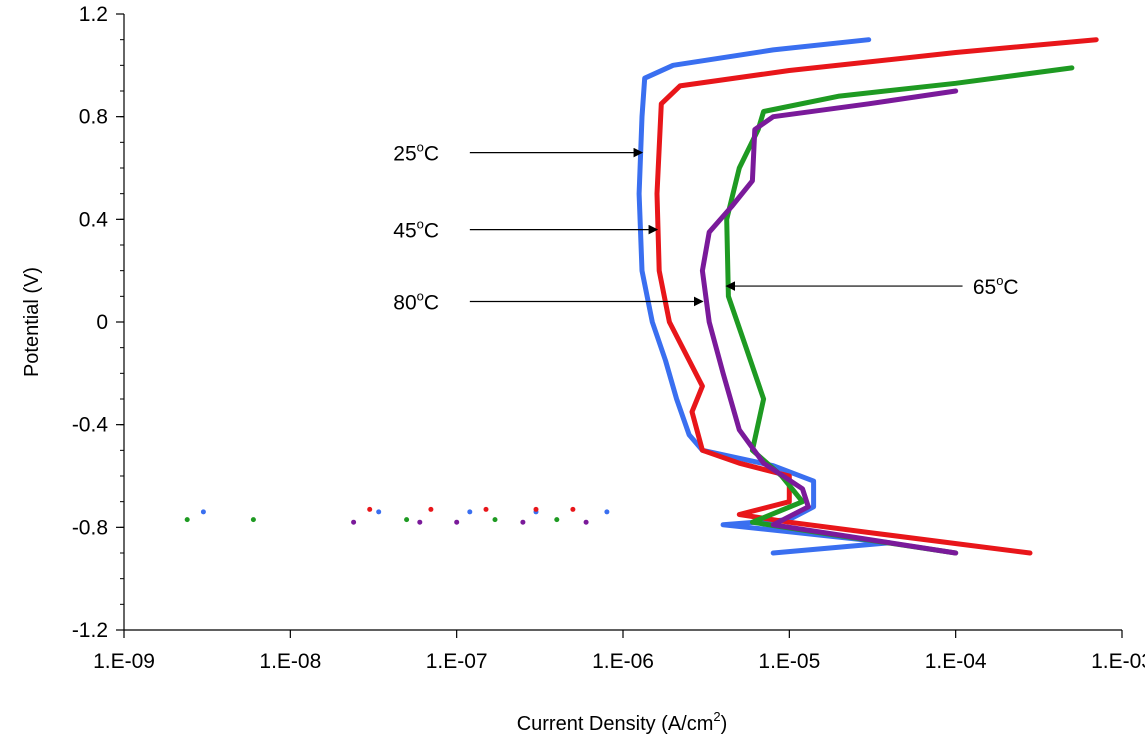  Describe the element at coordinates (996, 286) in the screenshot. I see `annotation-label-4: 65oC` at that location.